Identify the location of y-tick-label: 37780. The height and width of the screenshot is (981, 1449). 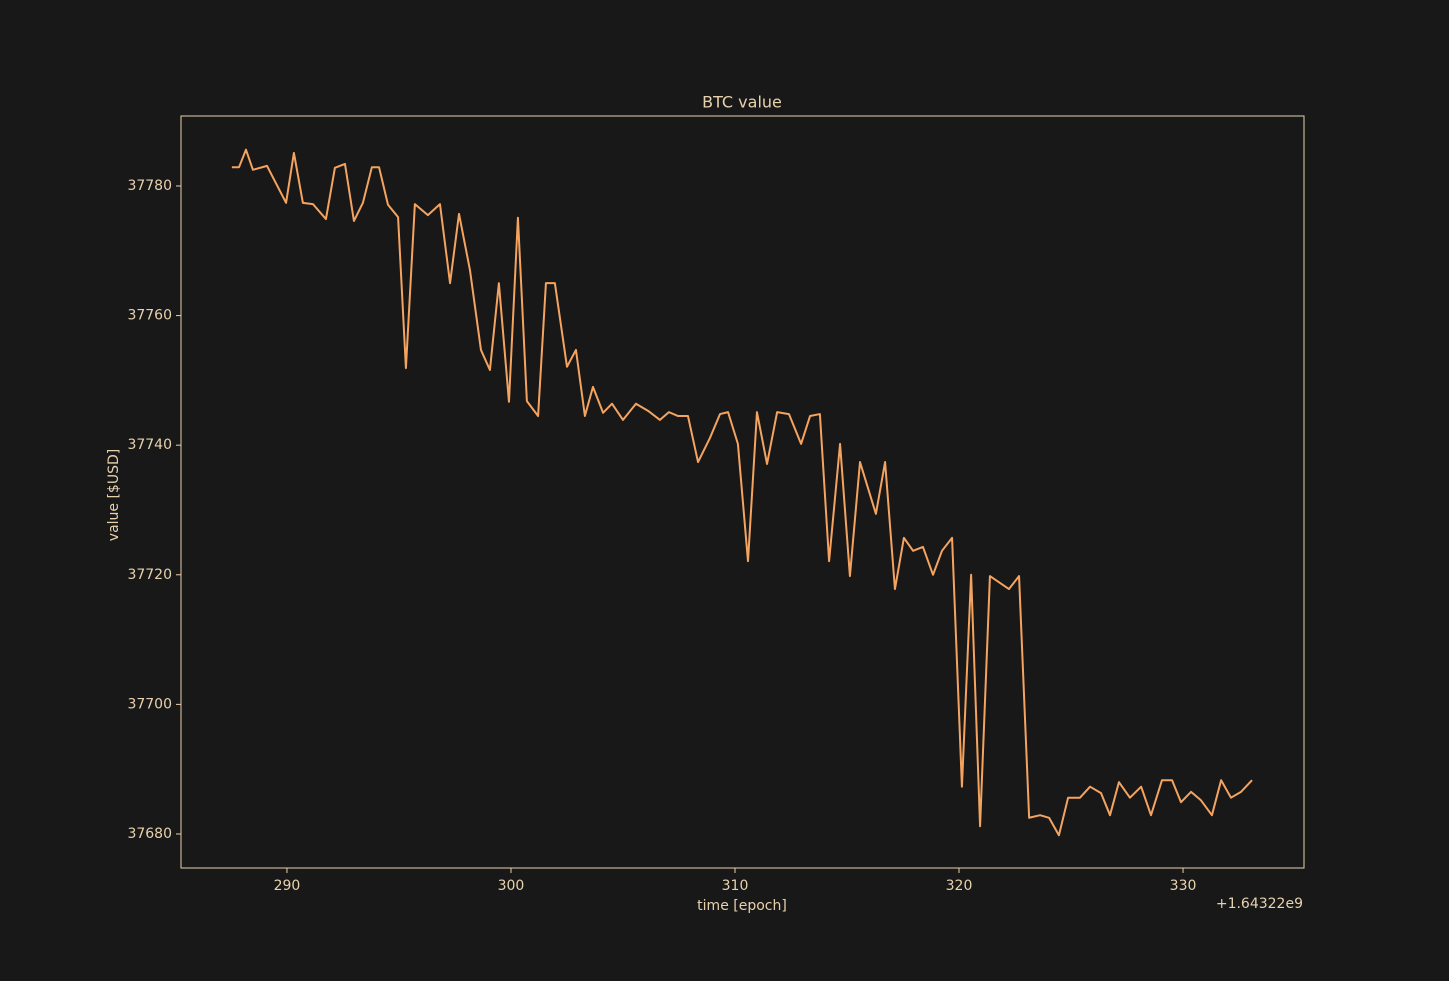
(149, 186).